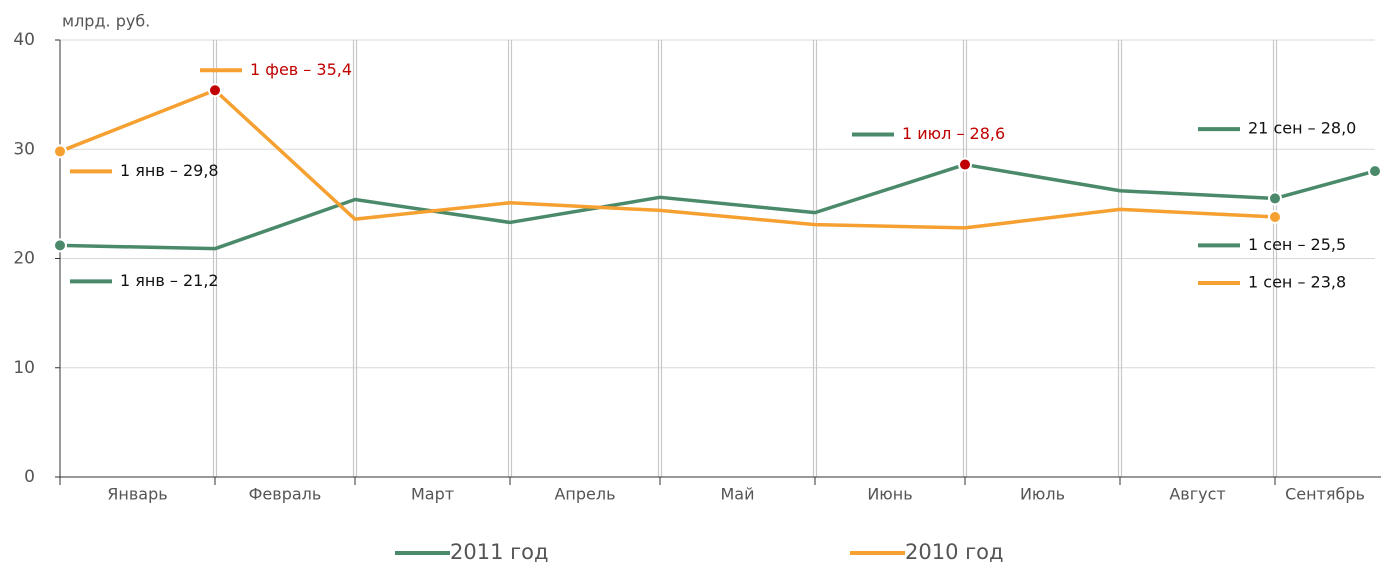 The width and height of the screenshot is (1381, 566). I want to click on x-tick-label: Март, so click(432, 494).